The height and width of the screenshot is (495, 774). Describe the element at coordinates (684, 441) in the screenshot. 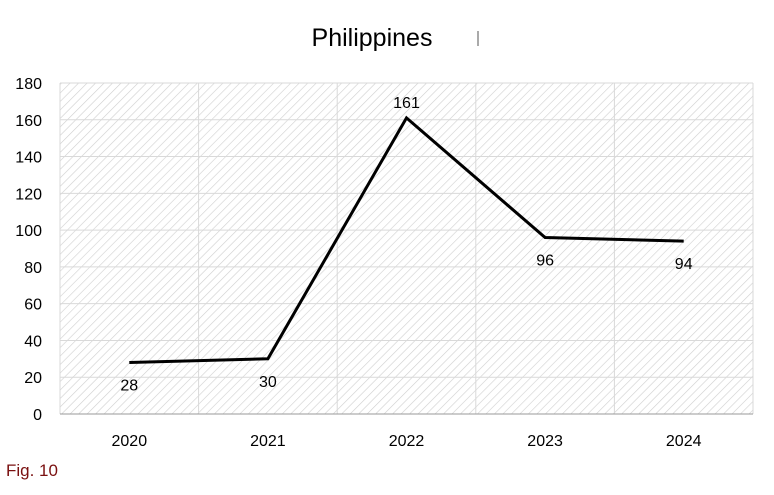

I see `x-tick-label: 2024` at that location.